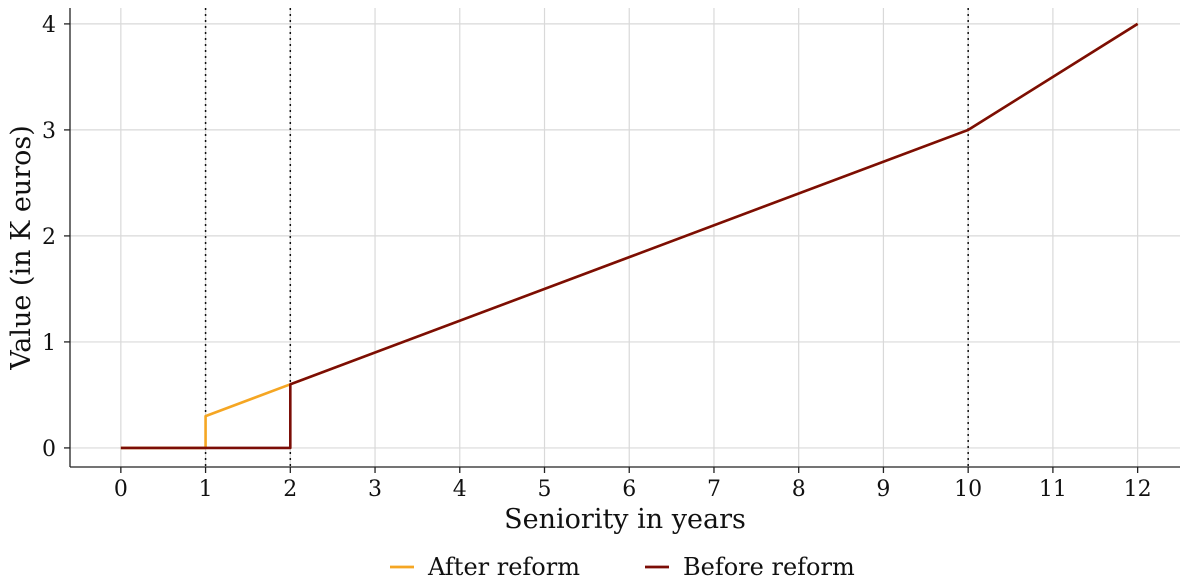  Describe the element at coordinates (622, 567) in the screenshot. I see `legend: After reform Before reform` at that location.